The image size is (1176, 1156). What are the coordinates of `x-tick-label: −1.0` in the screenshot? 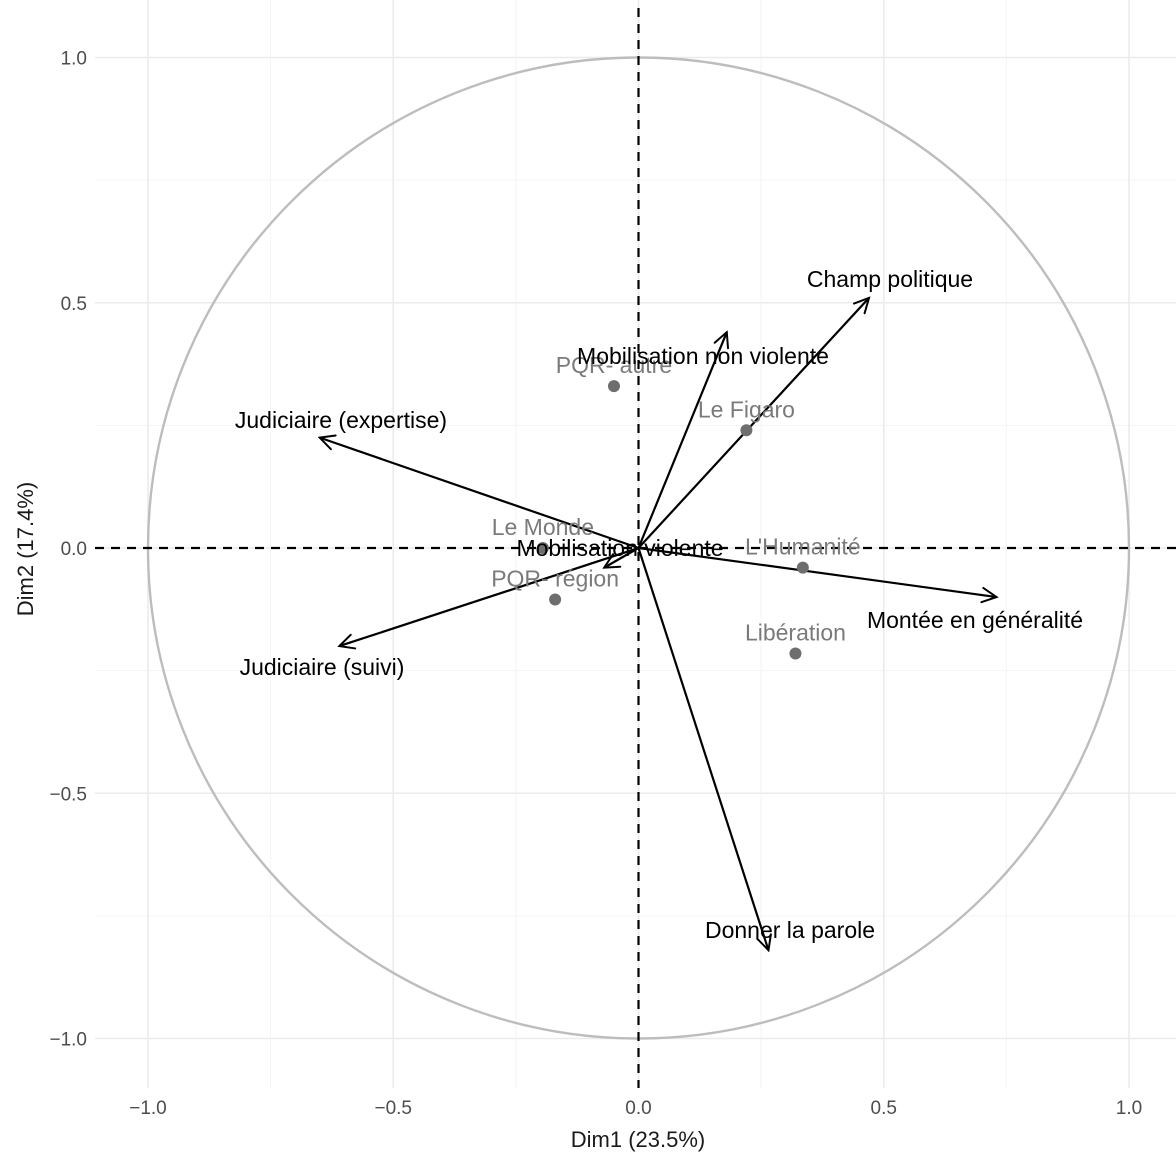 It's located at (148, 1108).